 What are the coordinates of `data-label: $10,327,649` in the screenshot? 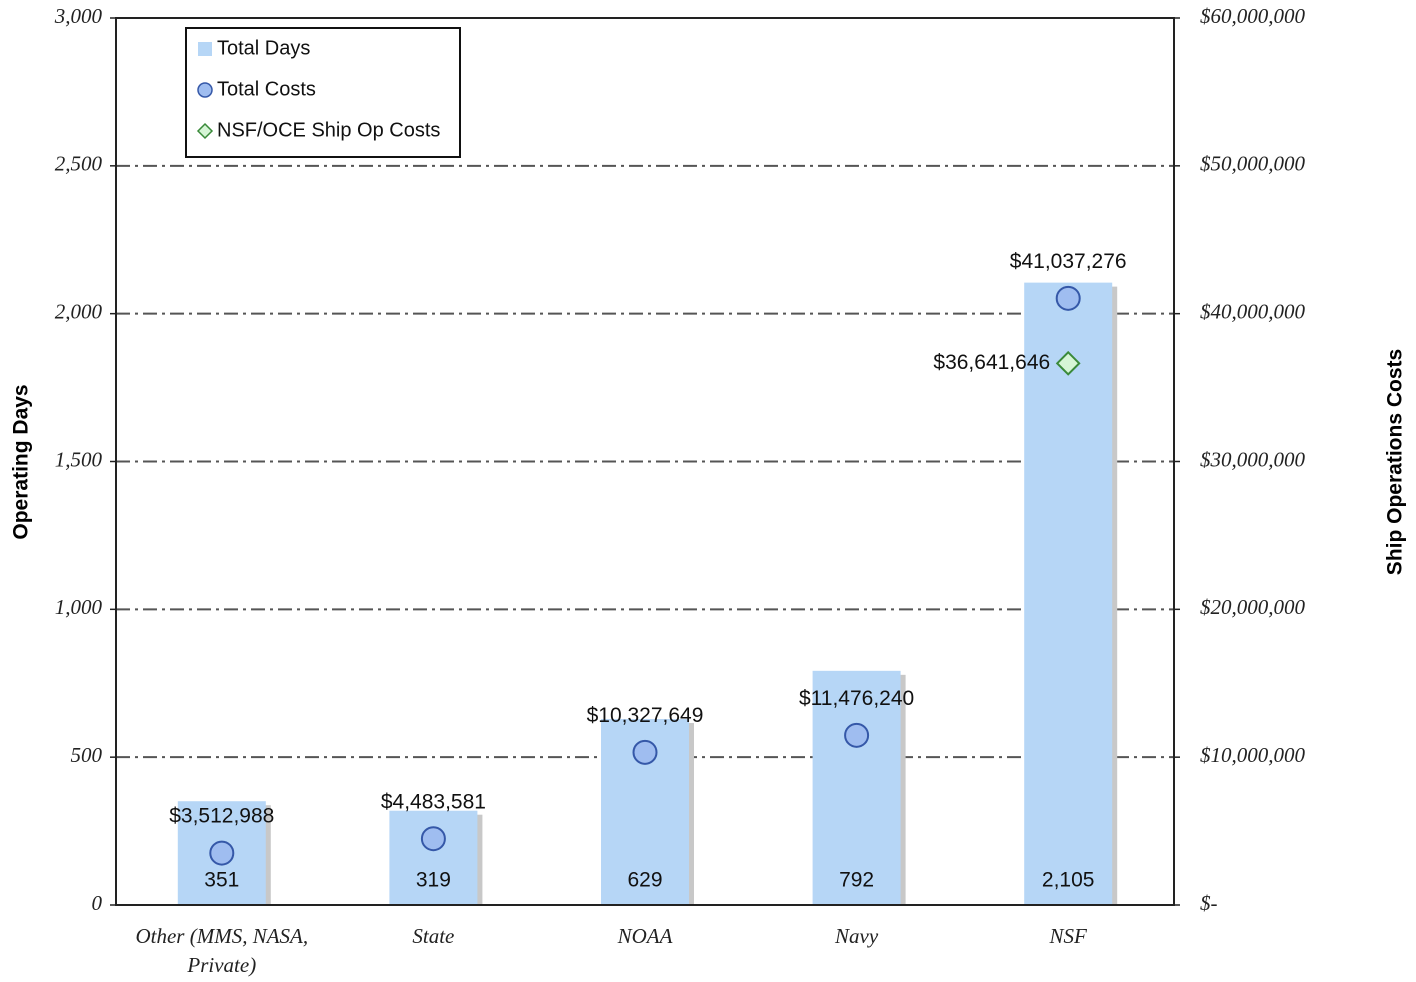 It's located at (645, 715).